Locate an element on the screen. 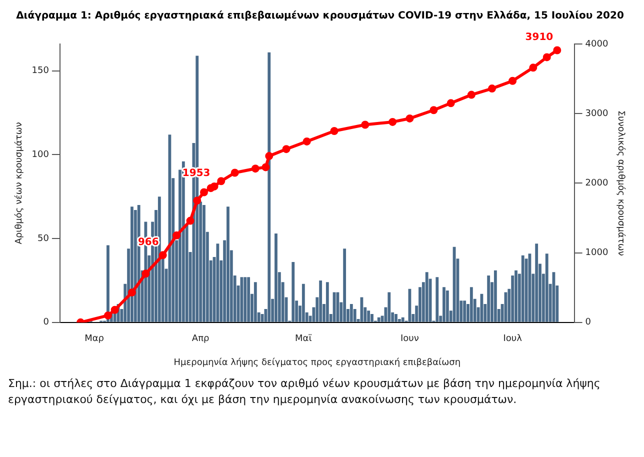 The height and width of the screenshot is (457, 644). x-tick-label: Μαρ is located at coordinates (94, 339).